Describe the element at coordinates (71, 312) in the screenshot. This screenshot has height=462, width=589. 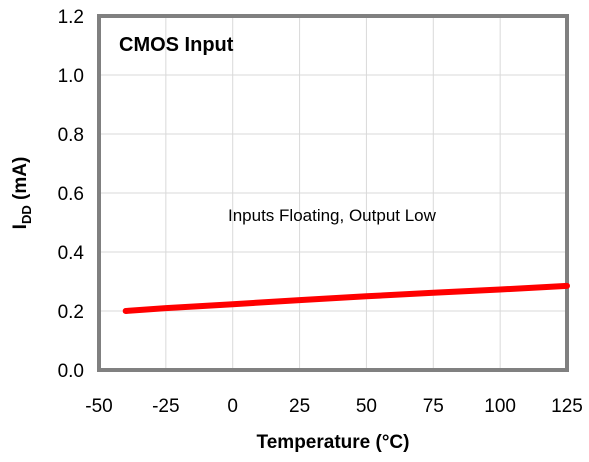
I see `y-tick-label: 0.2` at that location.